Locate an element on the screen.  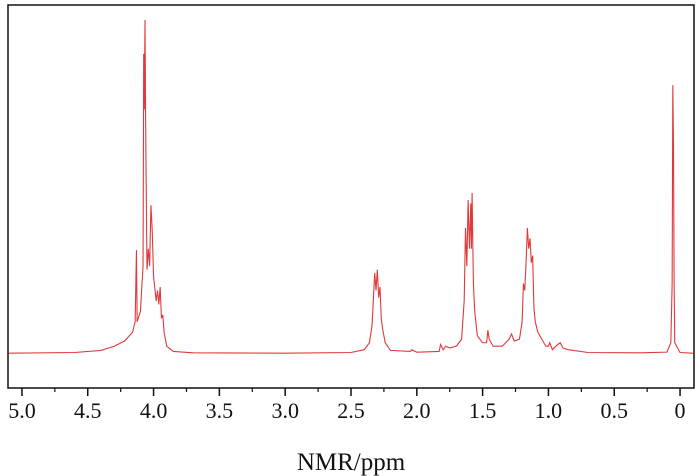
x-tick-label: 3.5 is located at coordinates (220, 410).